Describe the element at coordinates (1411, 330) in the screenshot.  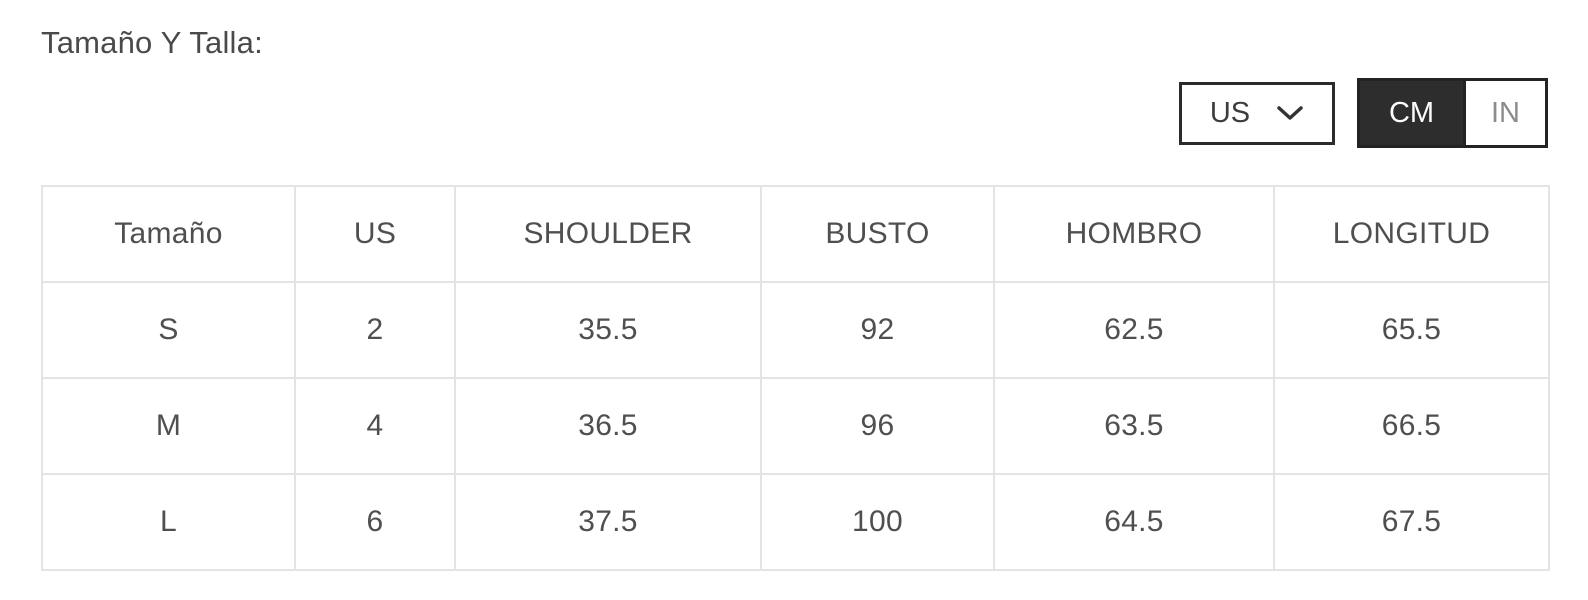
I see `table-cell: 65.5` at that location.